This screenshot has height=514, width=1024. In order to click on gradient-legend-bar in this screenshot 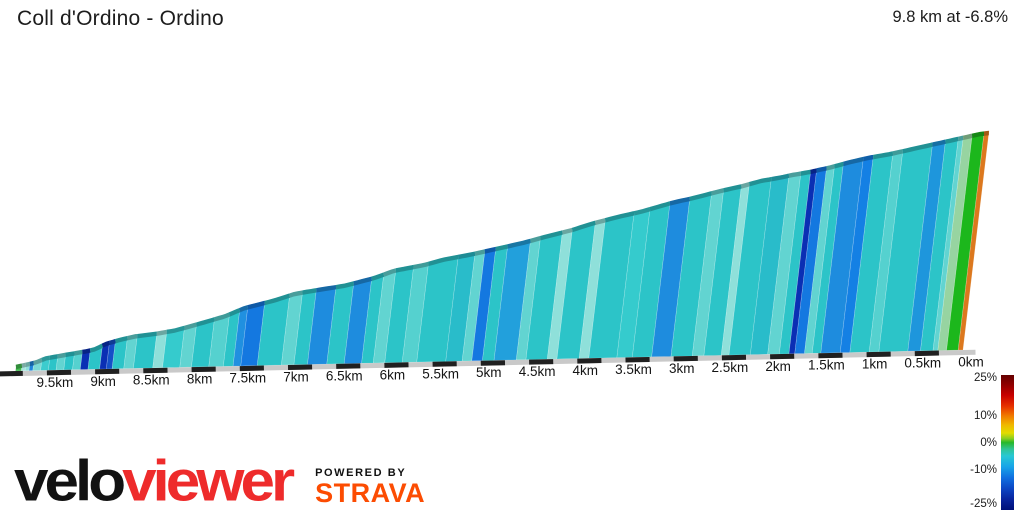, I will do `click(1007, 442)`.